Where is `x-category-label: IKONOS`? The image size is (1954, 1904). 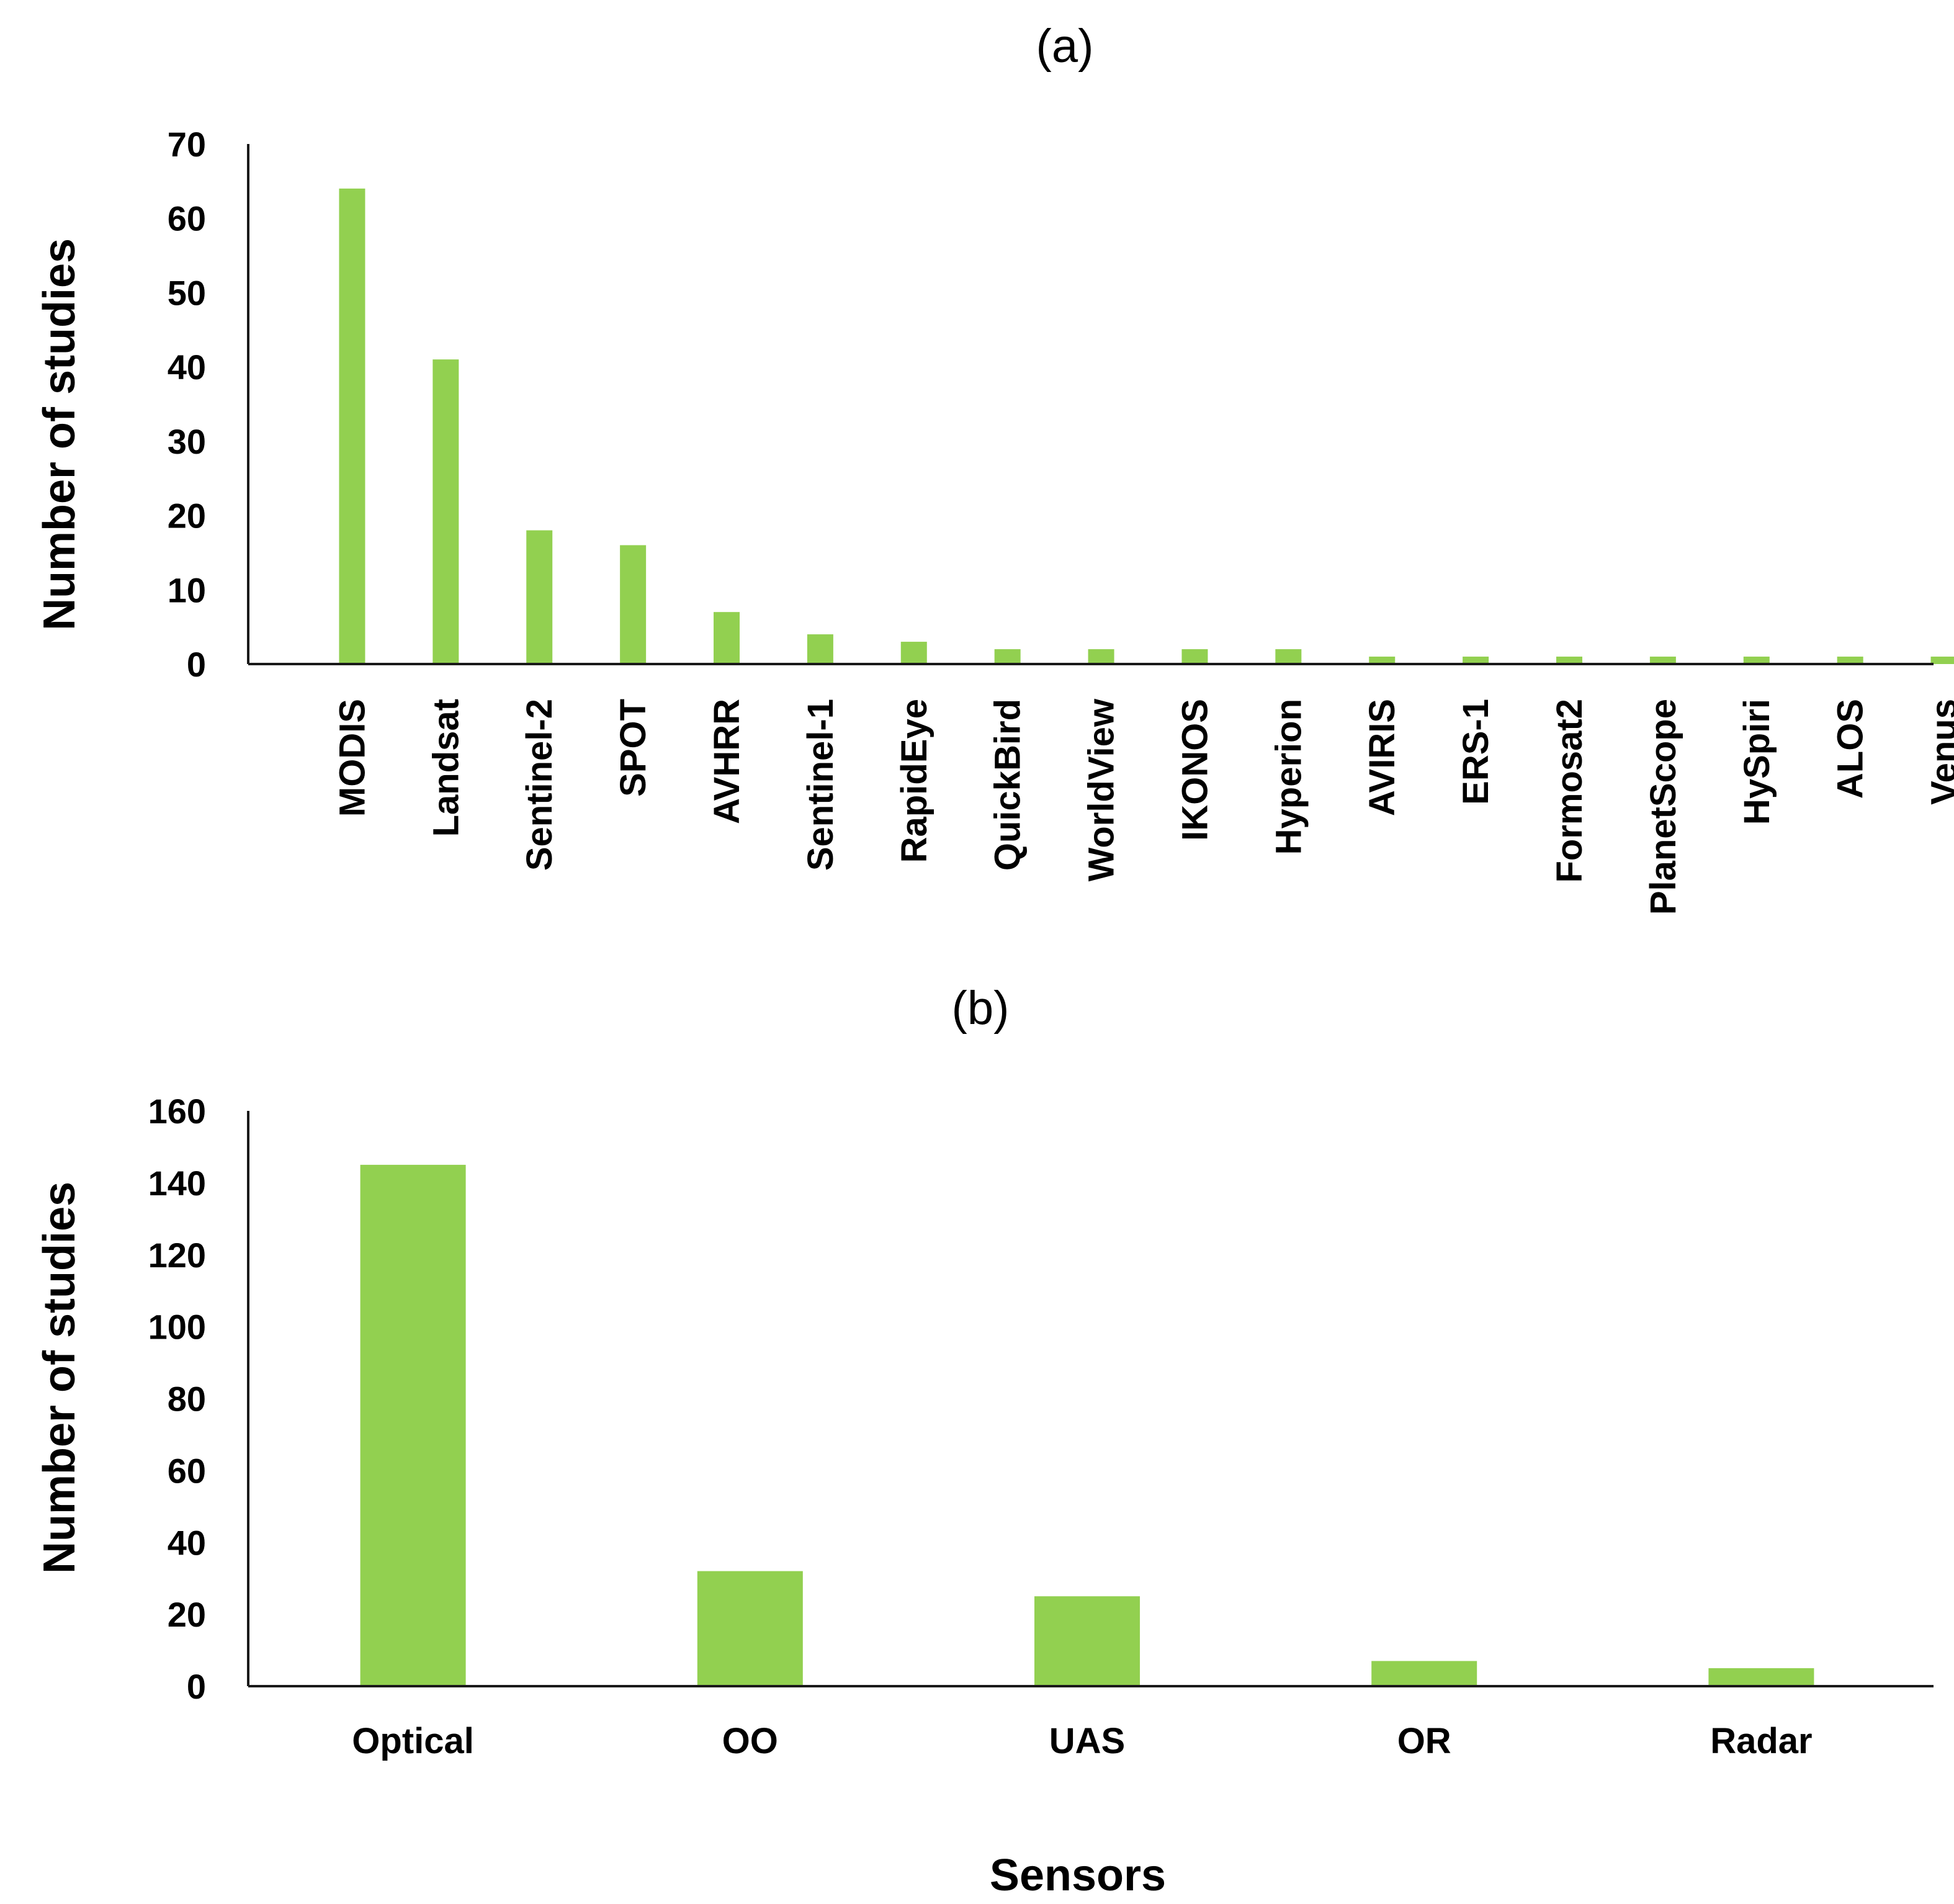
x-category-label: IKONOS is located at coordinates (1195, 770).